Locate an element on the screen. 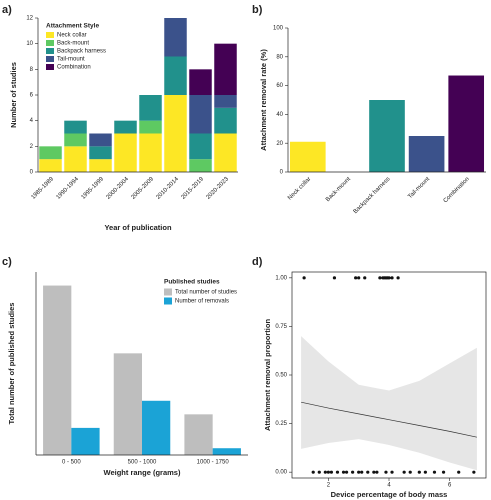 The height and width of the screenshot is (500, 491). legend-label: Backpack harness is located at coordinates (81, 52).